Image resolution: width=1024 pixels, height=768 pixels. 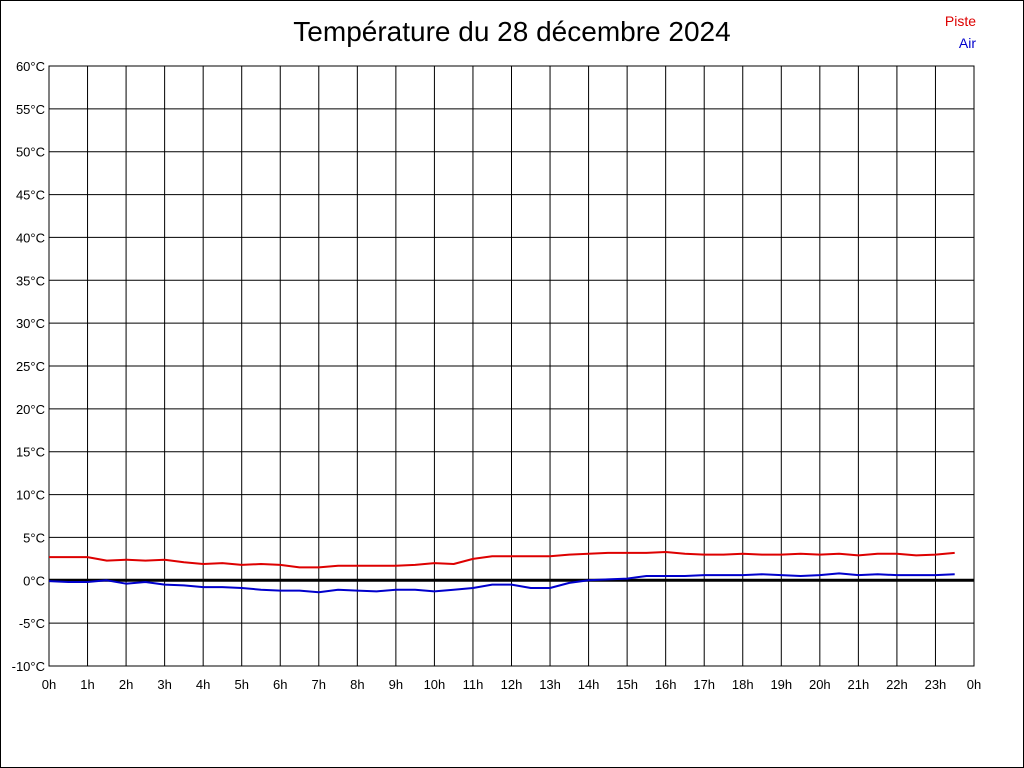 What do you see at coordinates (280, 684) in the screenshot?
I see `x-tick-label: 6h` at bounding box center [280, 684].